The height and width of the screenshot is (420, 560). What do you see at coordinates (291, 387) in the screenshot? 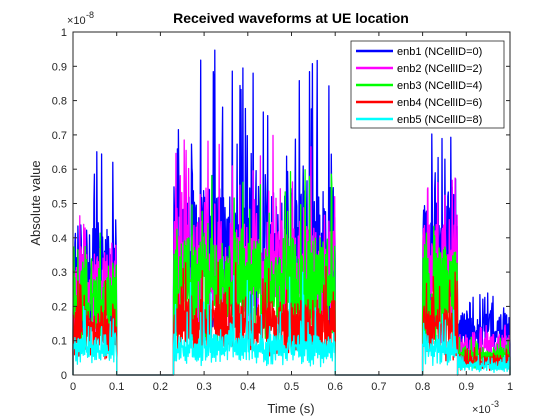
I see `x-tick-label: 0.5` at bounding box center [291, 387].